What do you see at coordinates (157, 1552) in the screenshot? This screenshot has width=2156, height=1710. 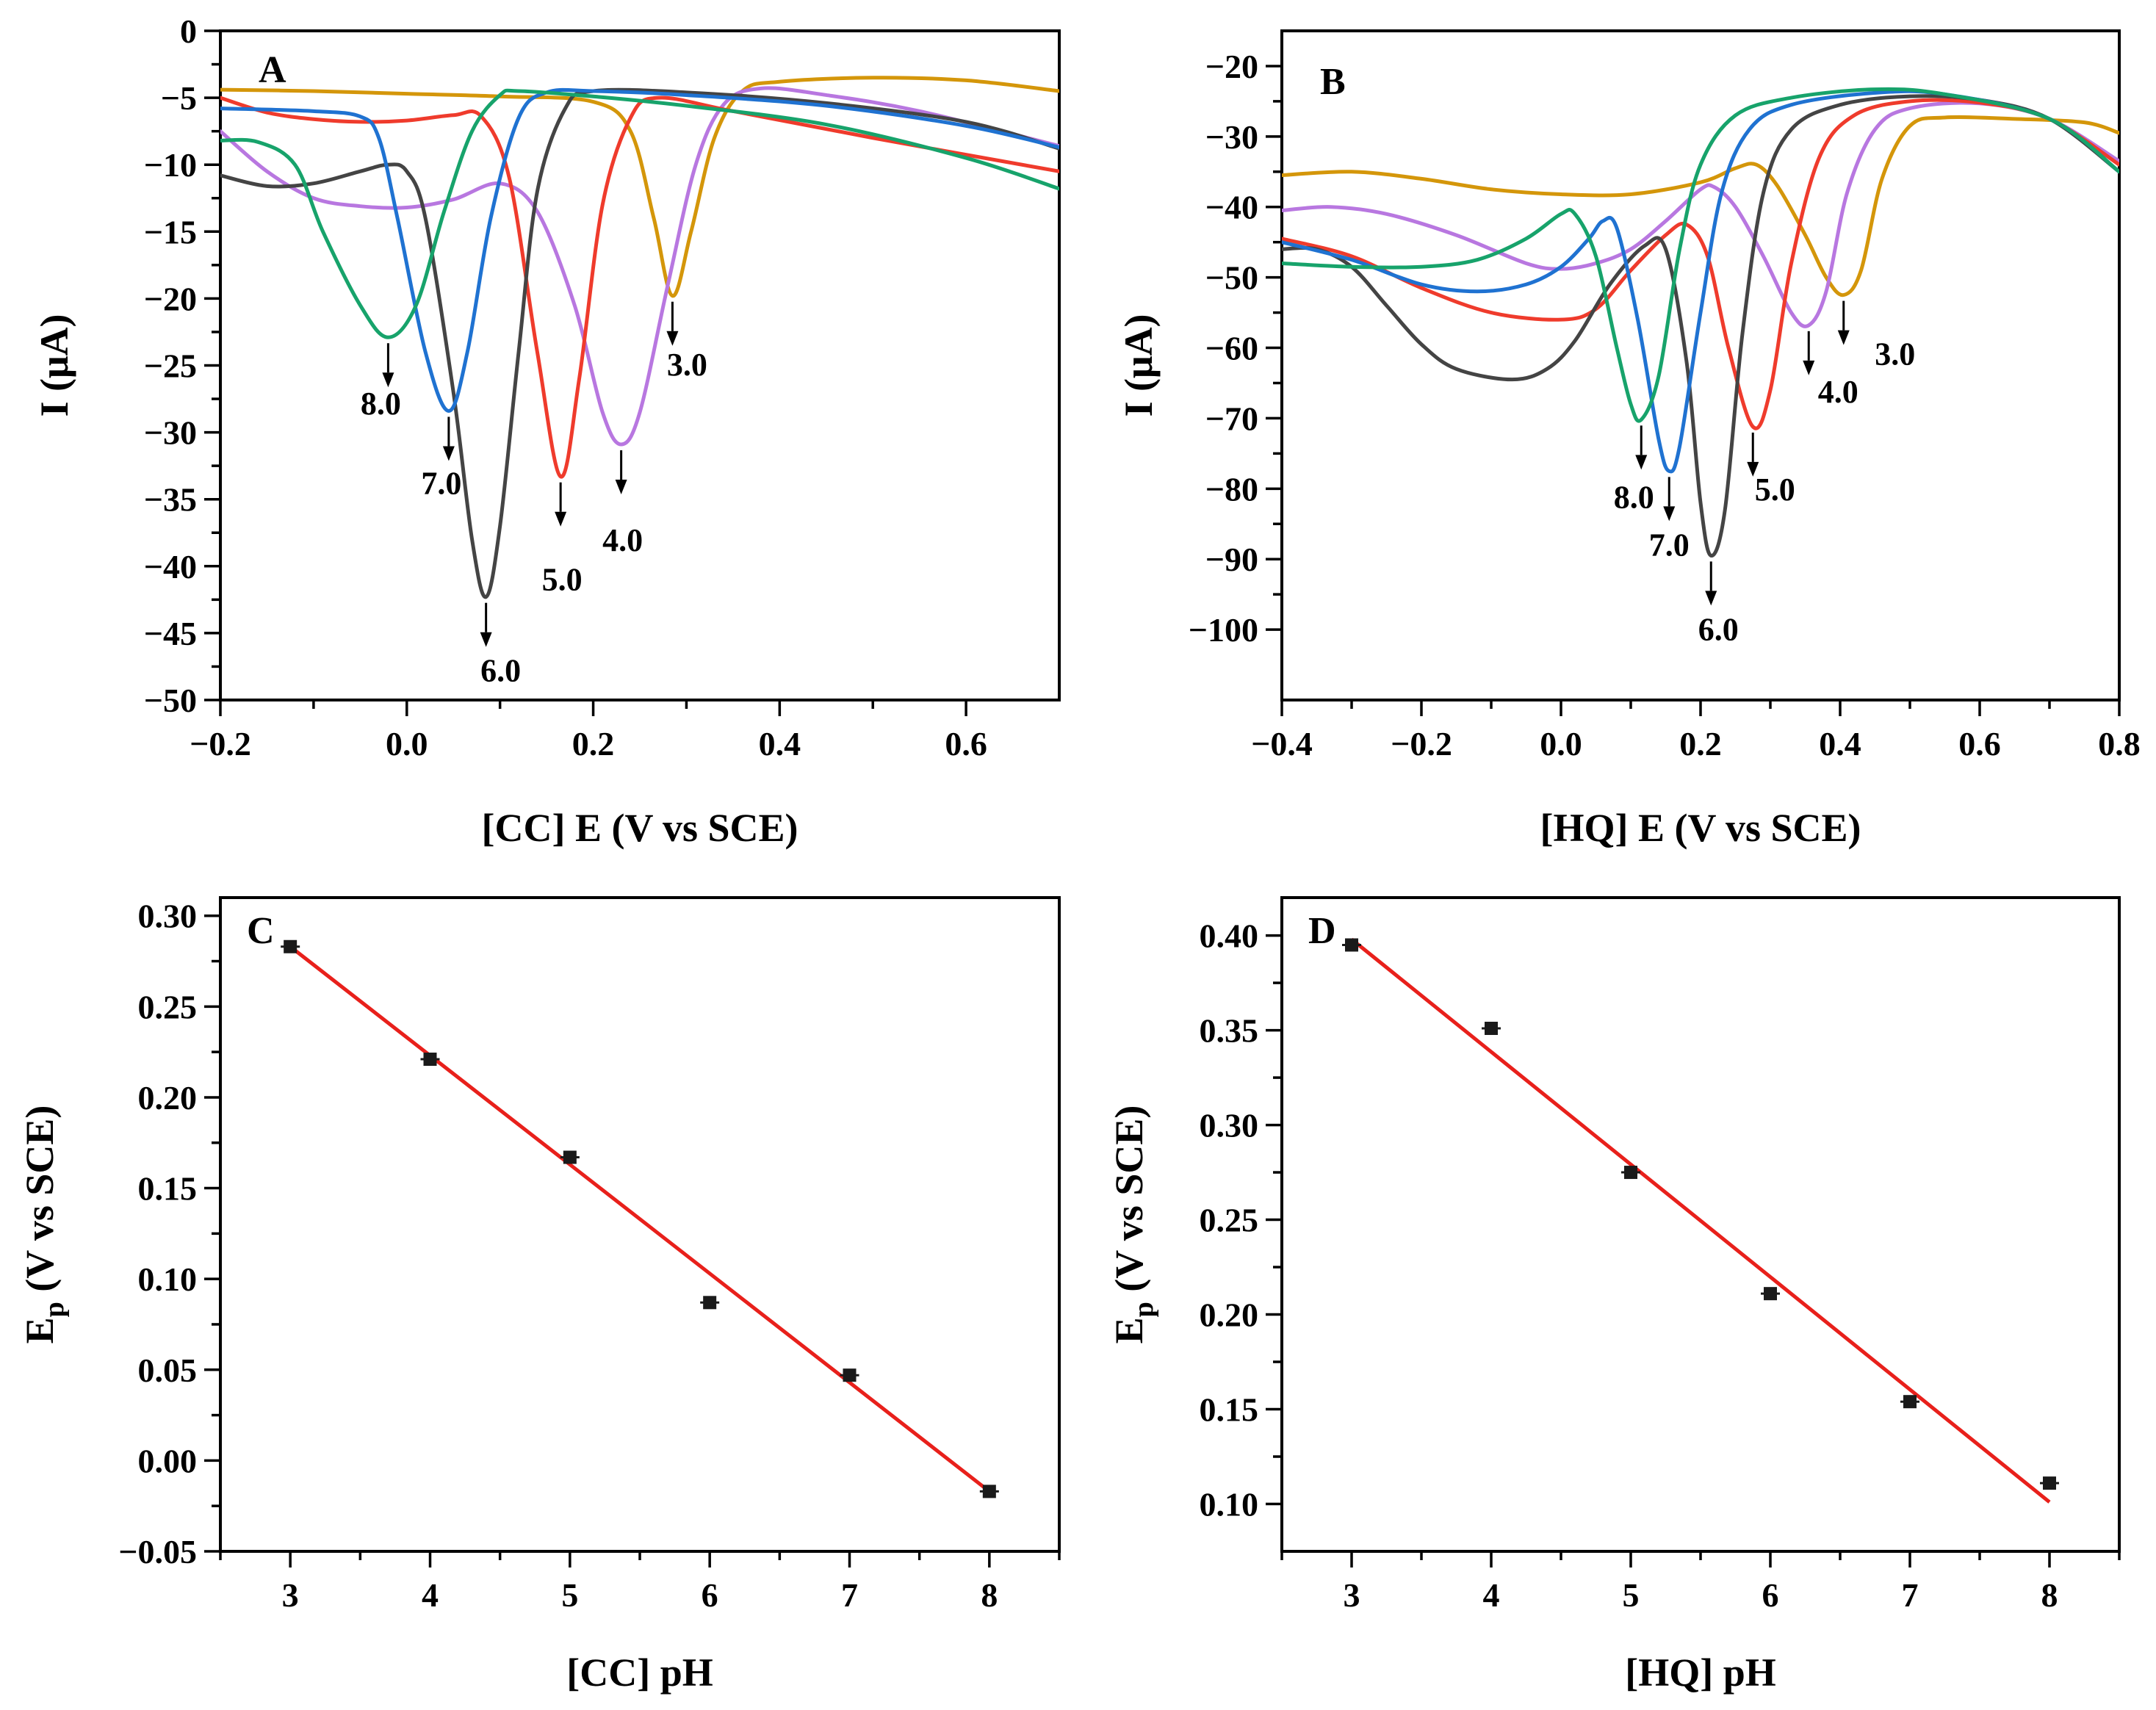 I see `y-tick-label: −0.05` at bounding box center [157, 1552].